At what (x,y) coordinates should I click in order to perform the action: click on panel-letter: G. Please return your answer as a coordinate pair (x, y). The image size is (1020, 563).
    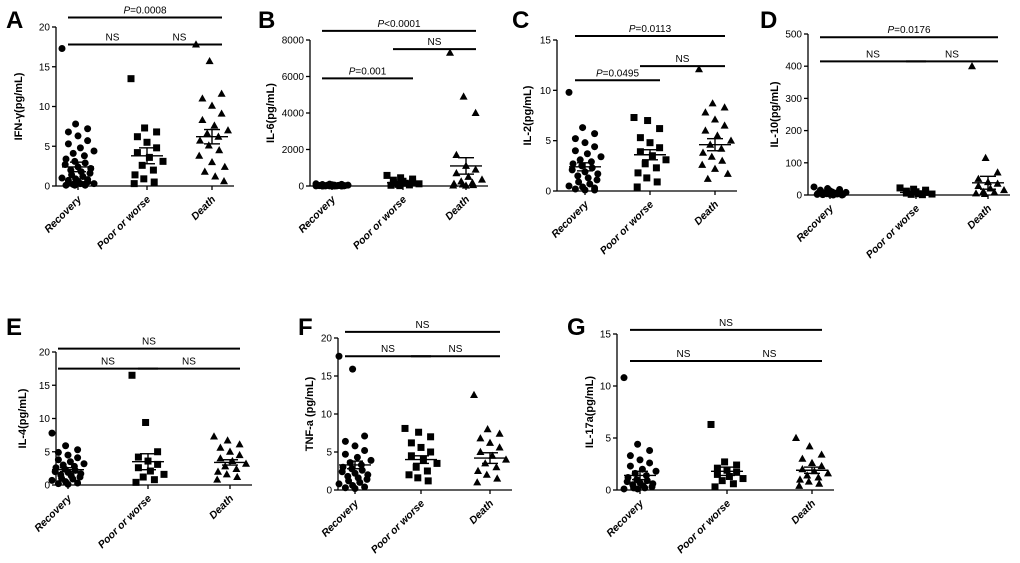
    Looking at the image, I should click on (576, 327).